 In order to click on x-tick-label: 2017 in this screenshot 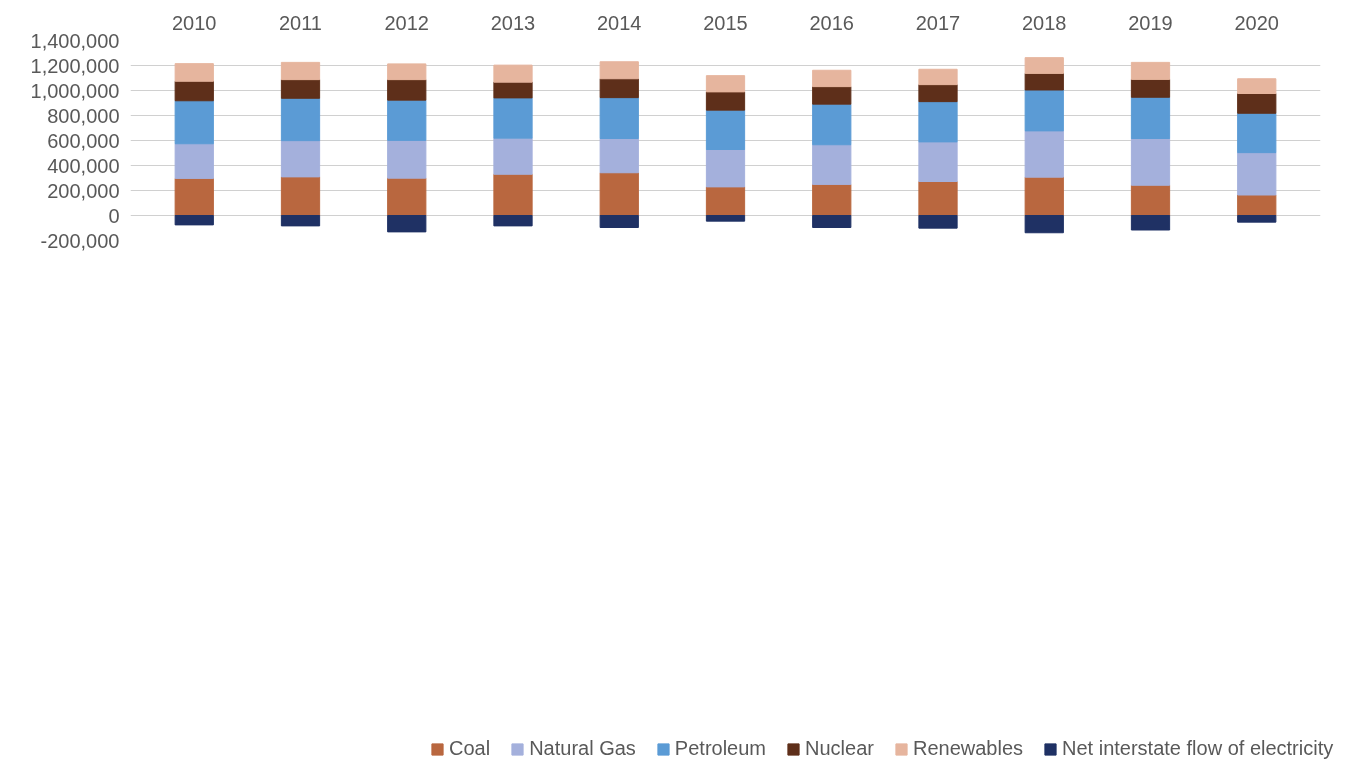, I will do `click(938, 22)`.